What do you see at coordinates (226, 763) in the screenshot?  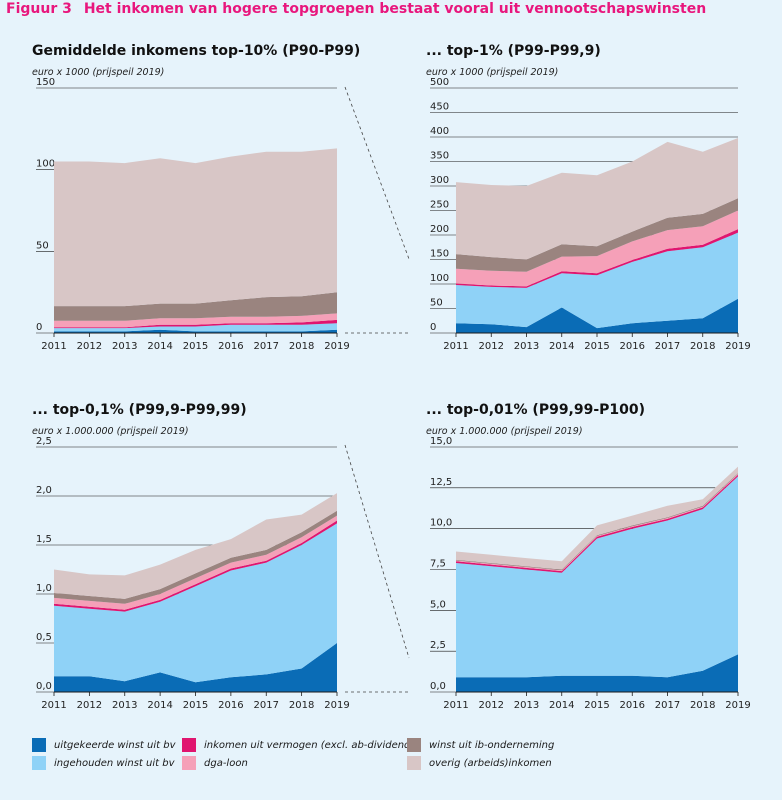 I see `legend-label-dga: dga-loon` at bounding box center [226, 763].